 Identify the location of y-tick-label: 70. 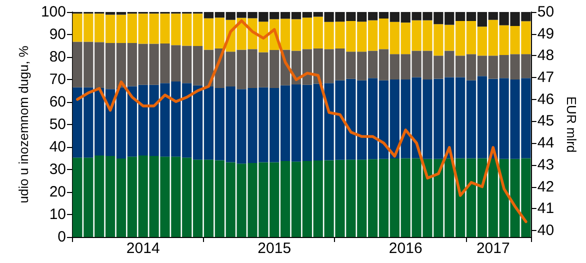
(57, 79).